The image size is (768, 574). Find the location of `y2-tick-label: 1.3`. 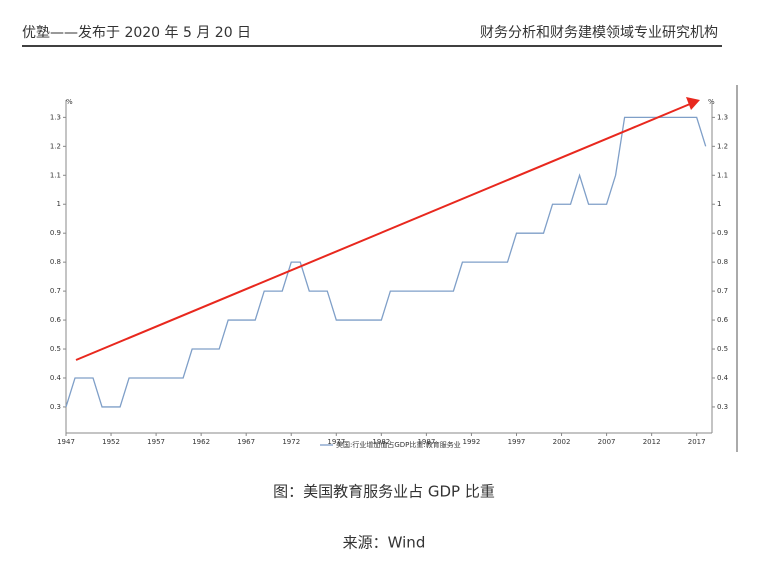

y2-tick-label: 1.3 is located at coordinates (722, 117).